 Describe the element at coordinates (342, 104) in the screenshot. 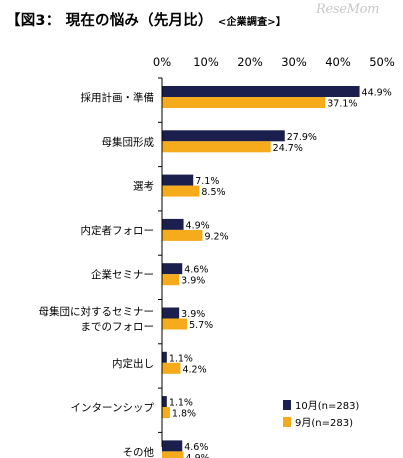

I see `data-label: 37.1%` at that location.